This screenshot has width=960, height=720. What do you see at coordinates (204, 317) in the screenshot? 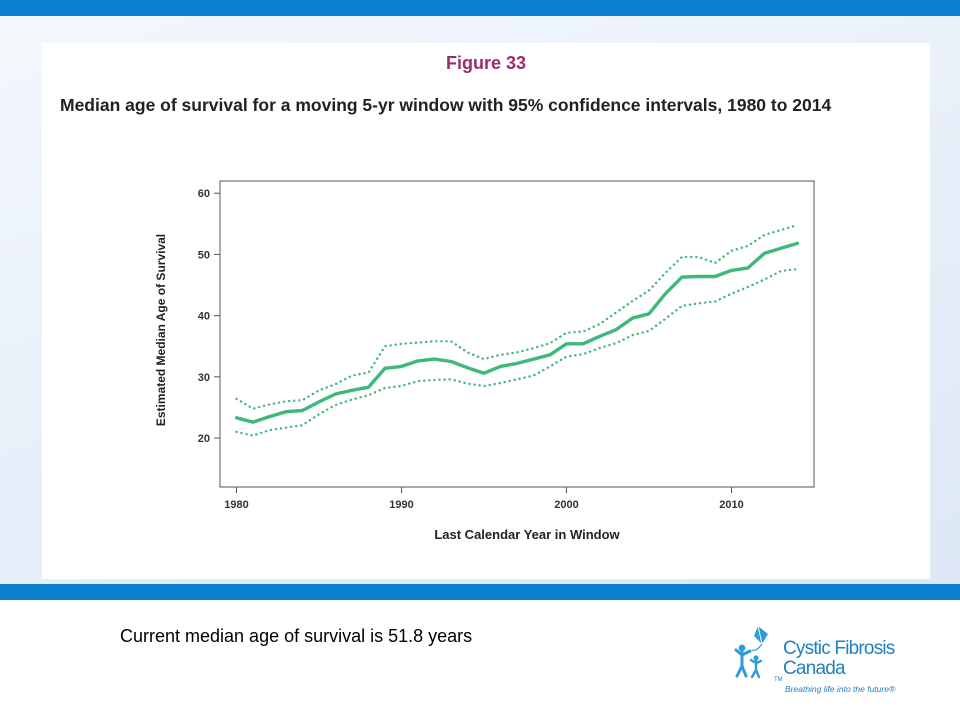
I see `y-tick-label: 40` at bounding box center [204, 317].